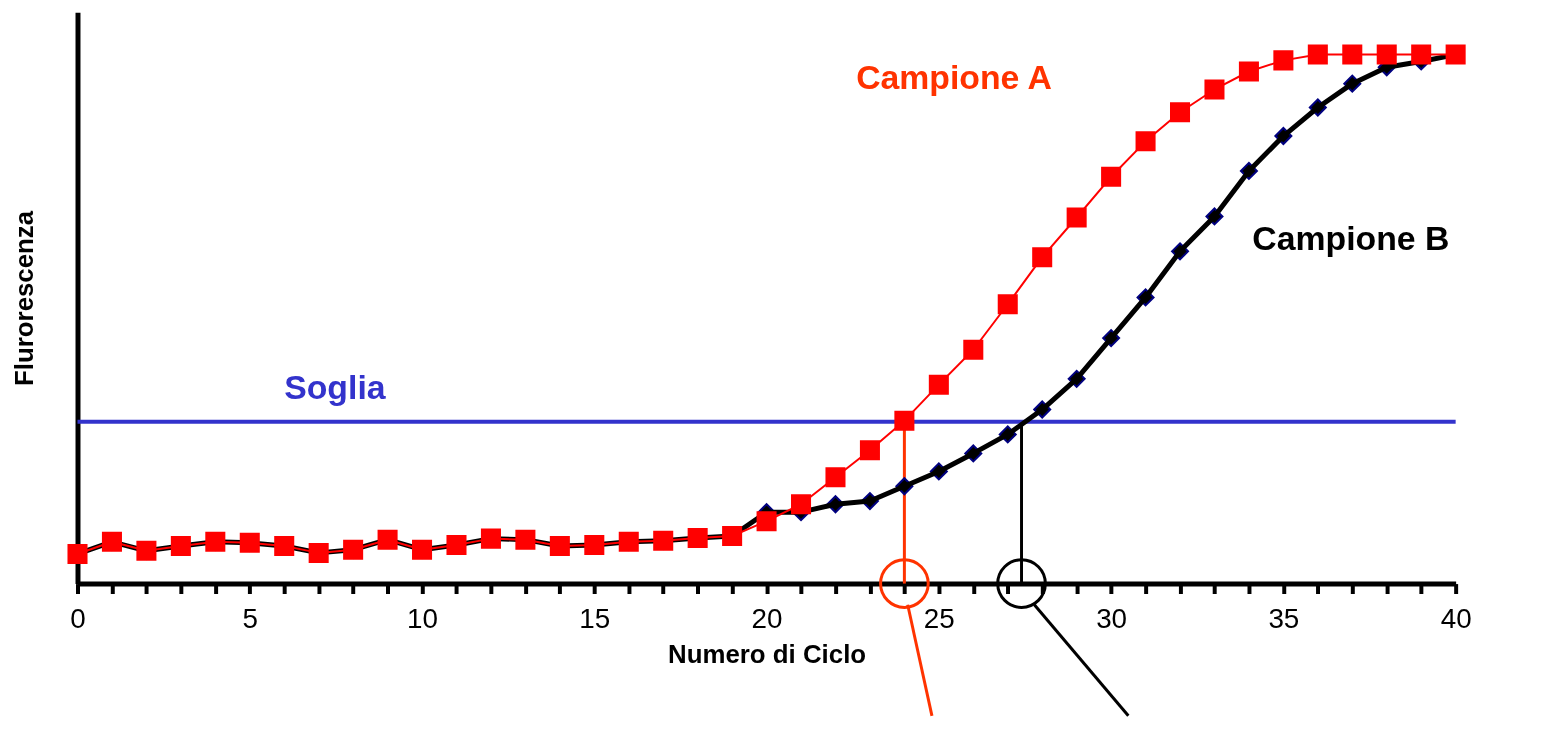  Describe the element at coordinates (954, 77) in the screenshot. I see `text: Campione A` at that location.